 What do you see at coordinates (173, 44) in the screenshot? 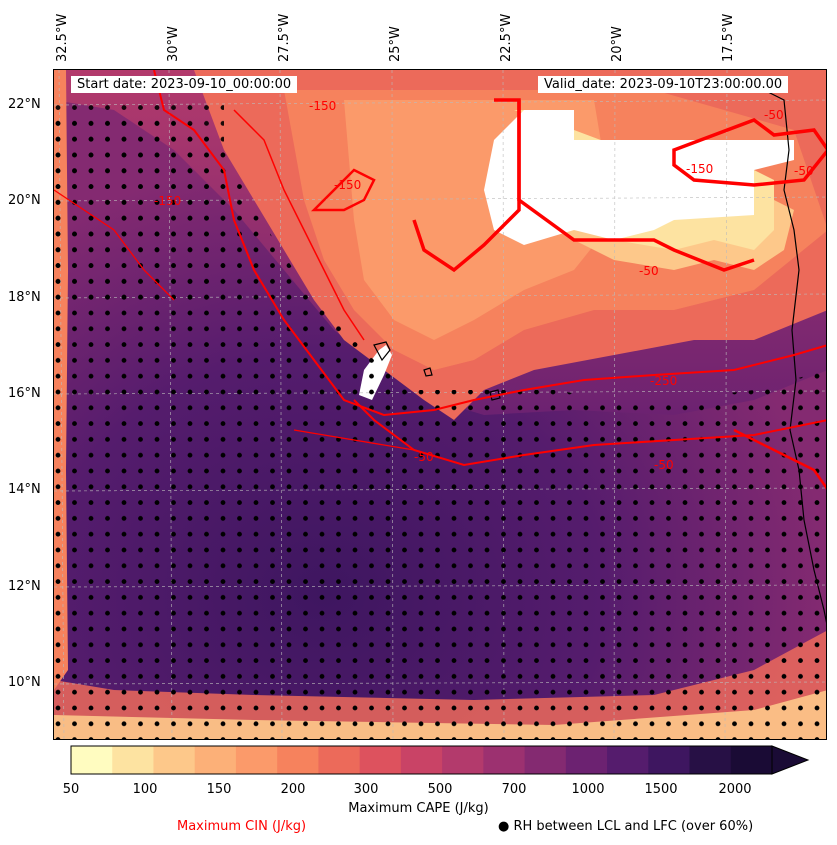
I see `lon-tick-label: 30°W` at bounding box center [173, 44].